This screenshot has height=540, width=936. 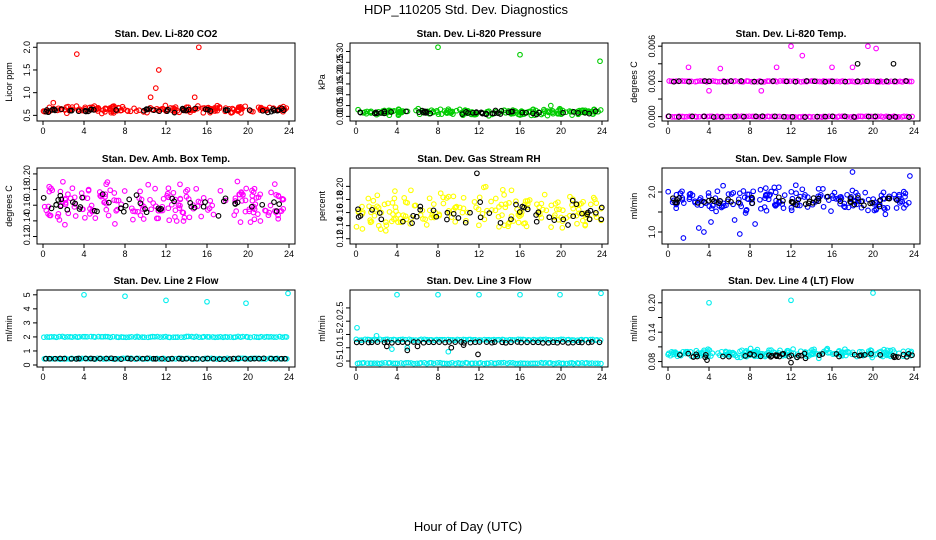 What do you see at coordinates (340, 52) in the screenshot?
I see `y-tick-label: 0.30` at bounding box center [340, 52].